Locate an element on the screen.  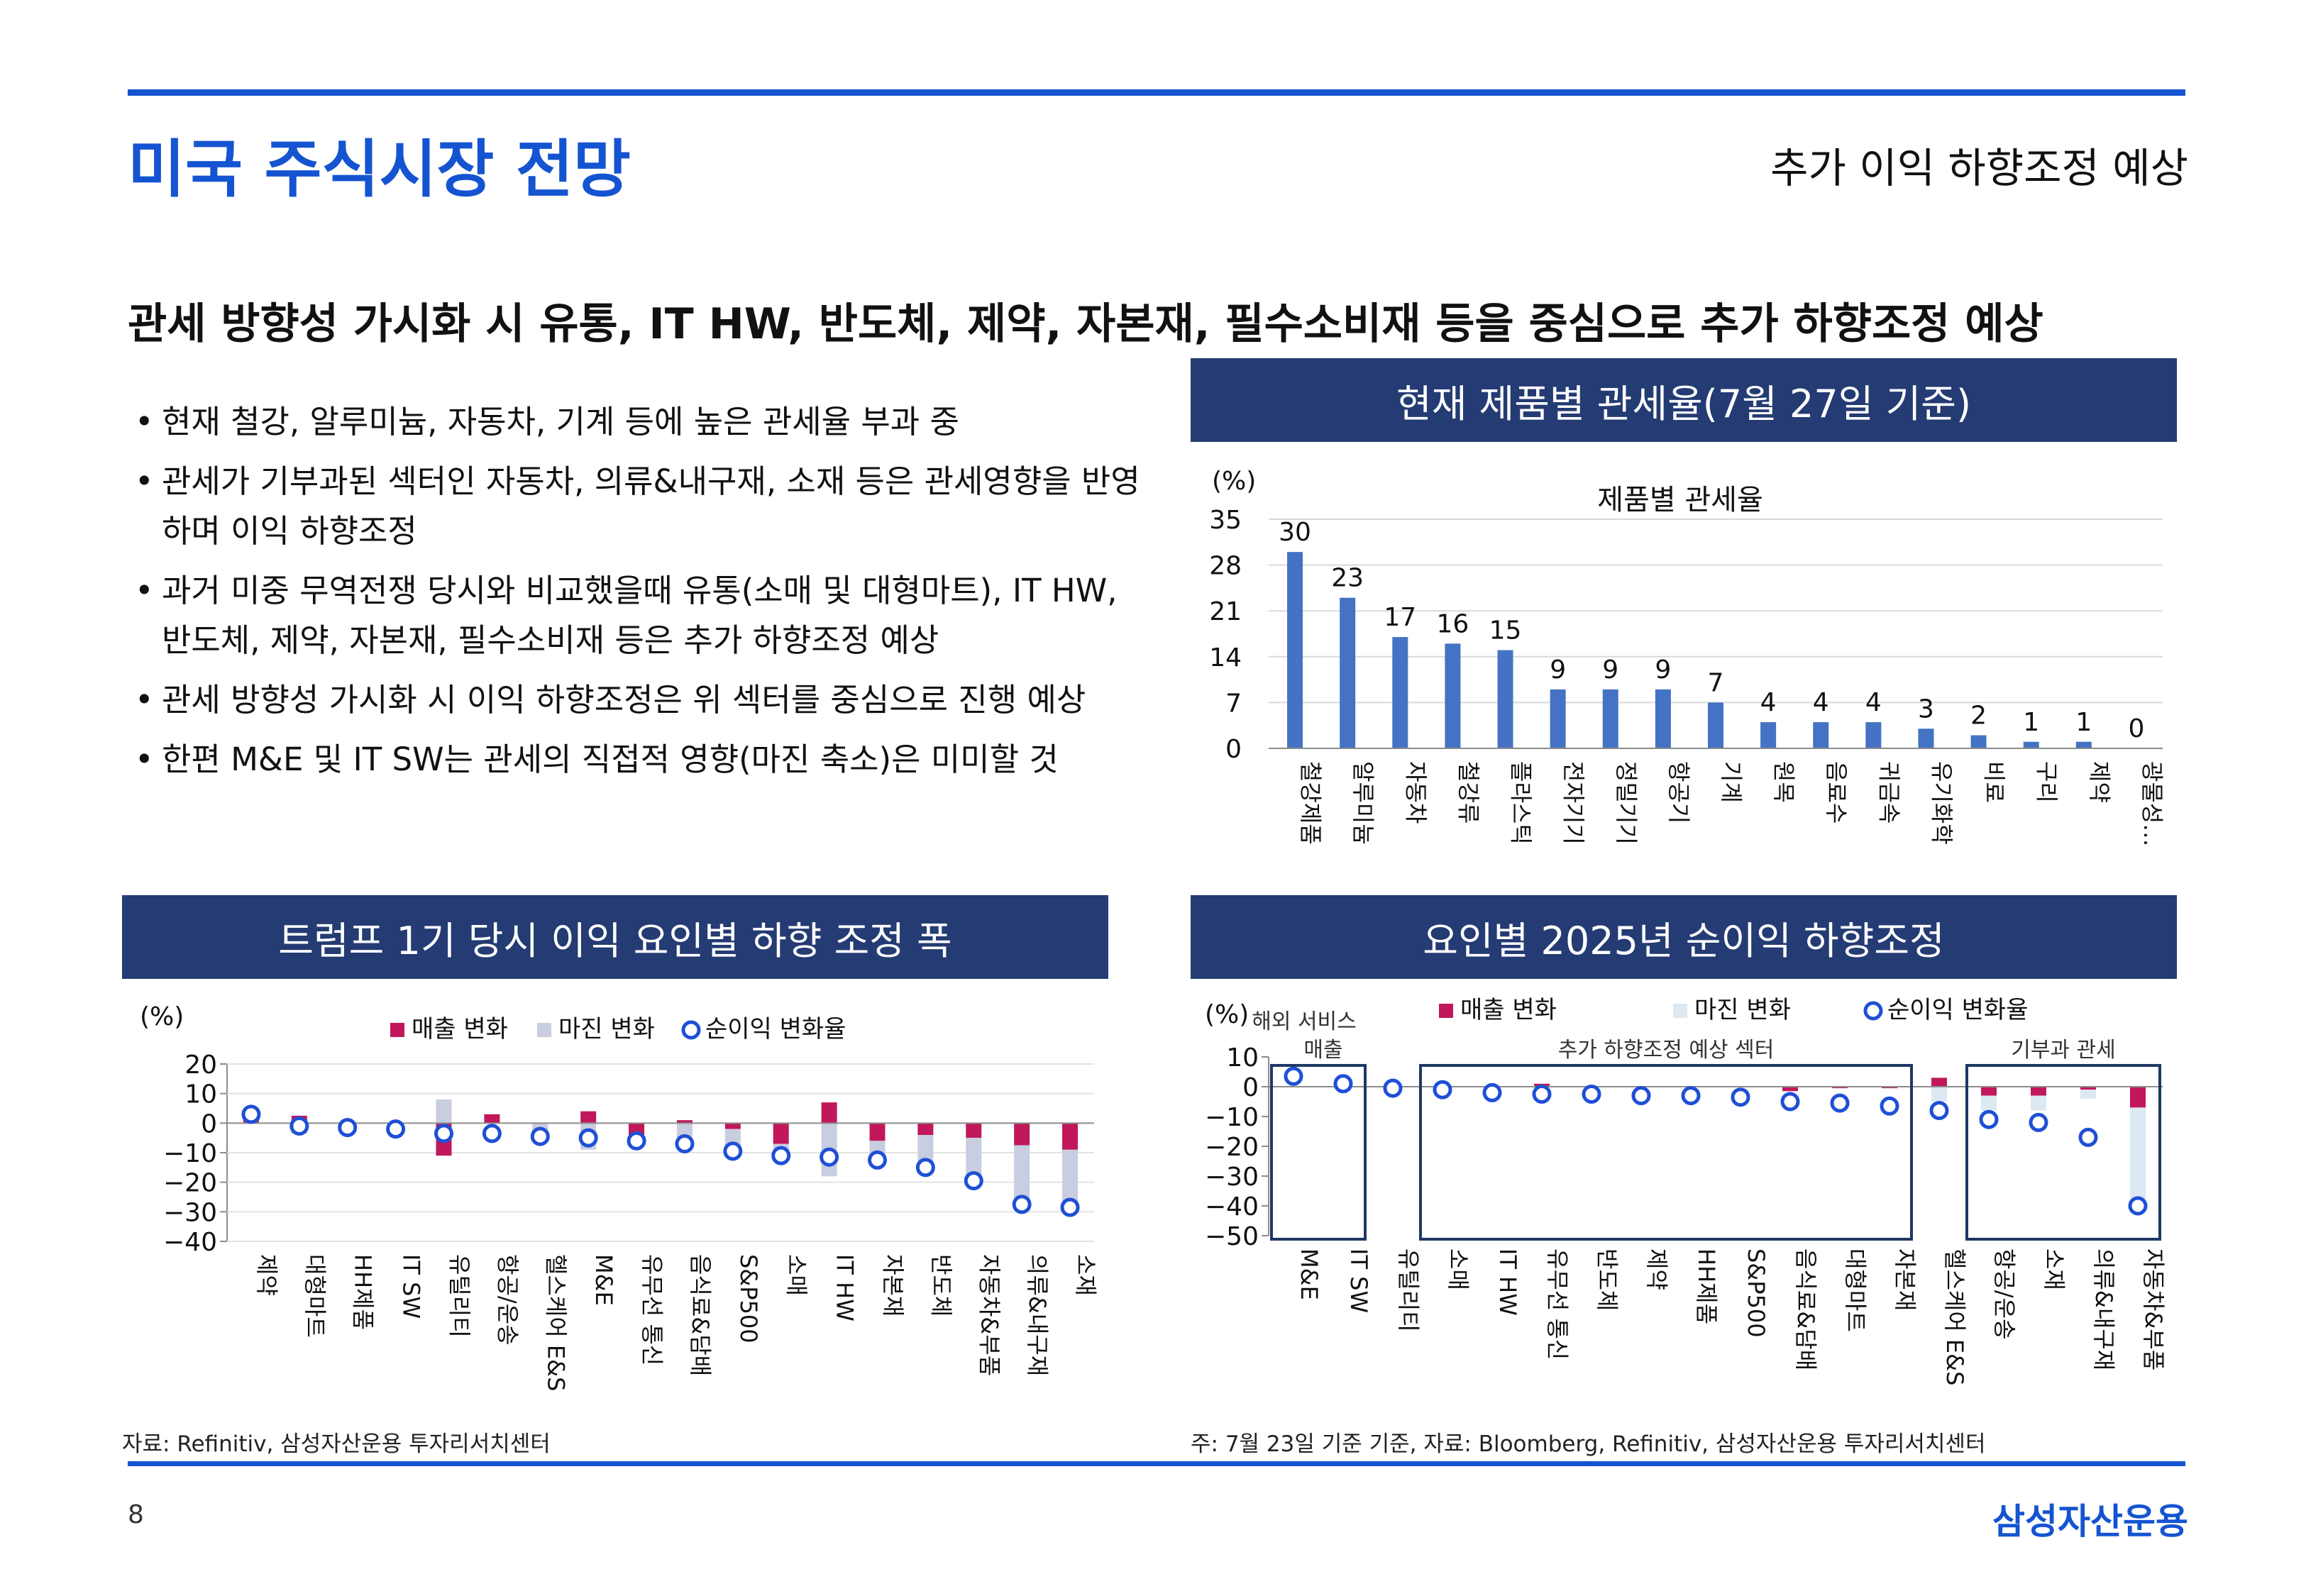
value-label: 23 is located at coordinates (1347, 578).